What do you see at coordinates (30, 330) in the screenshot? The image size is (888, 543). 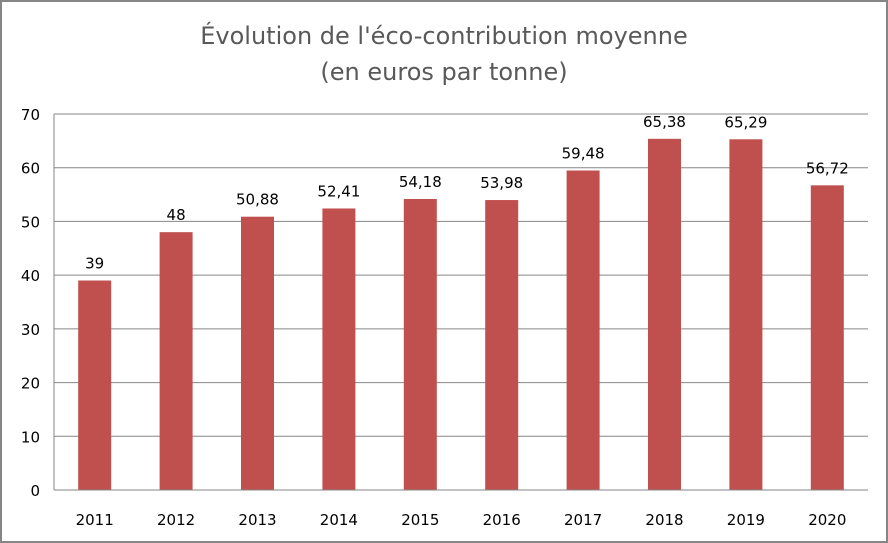 I see `y-tick-label: 30` at bounding box center [30, 330].